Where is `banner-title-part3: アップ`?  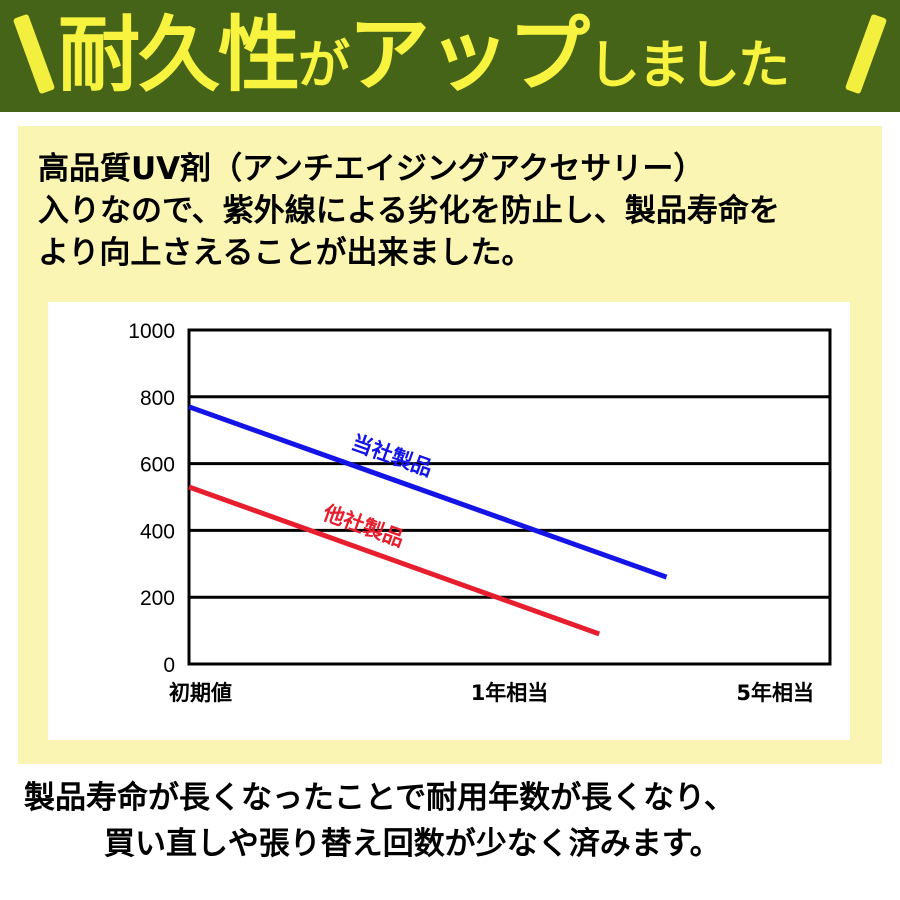
banner-title-part3: アップ is located at coordinates (469, 55).